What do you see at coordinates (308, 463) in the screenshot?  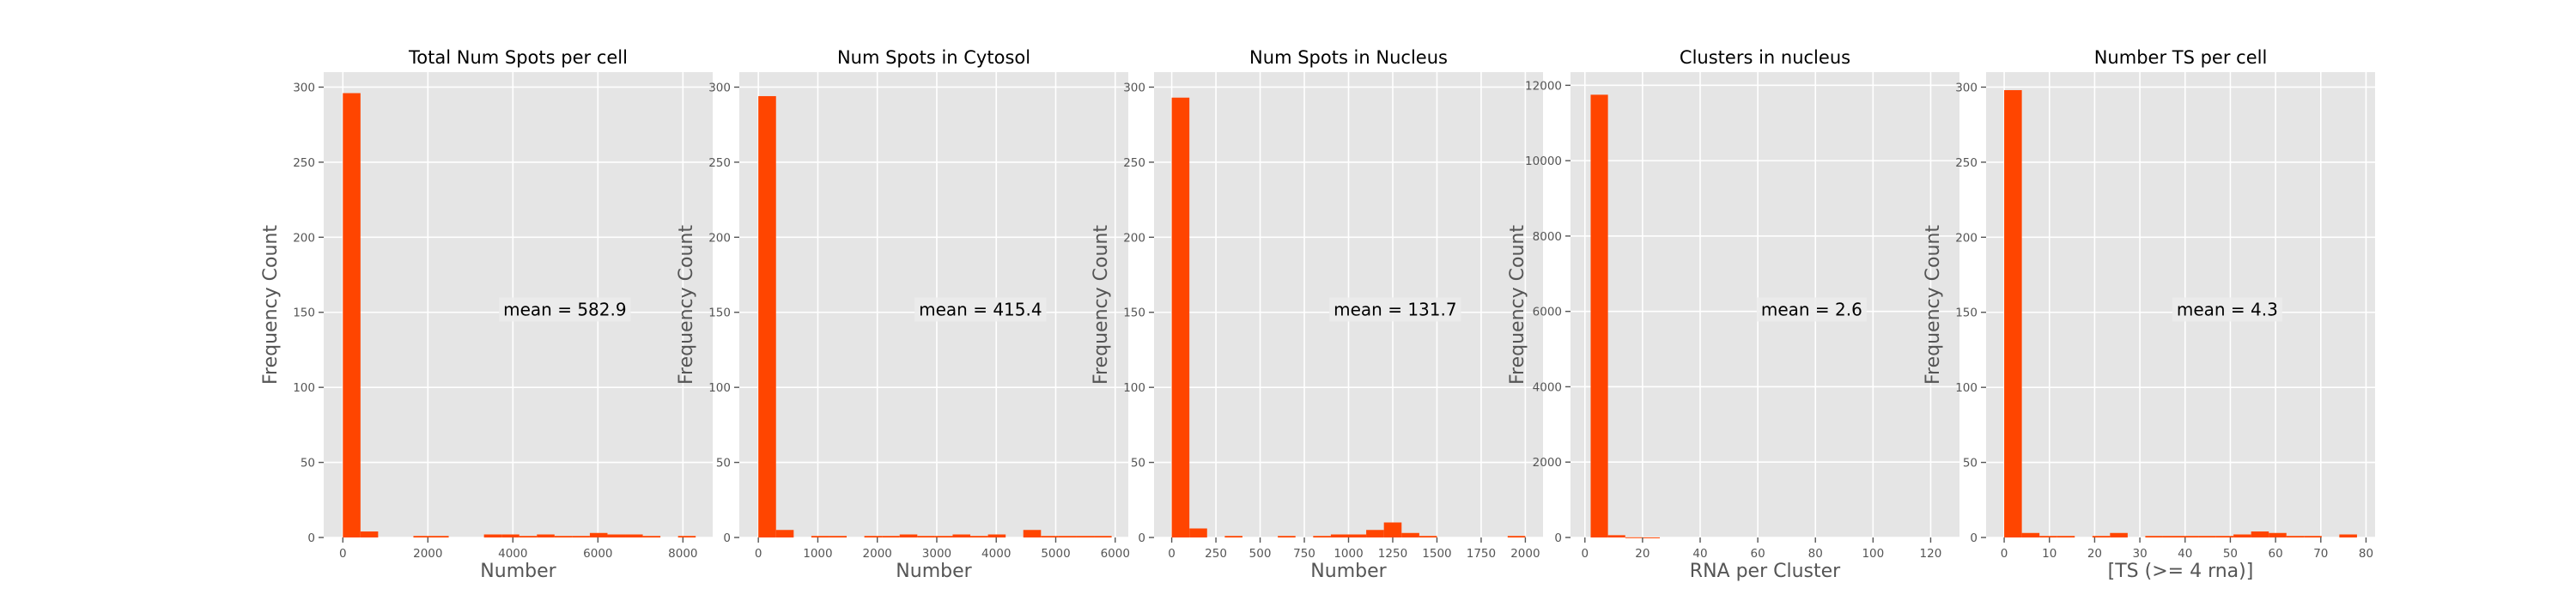 I see `y-tick-label: 50` at bounding box center [308, 463].